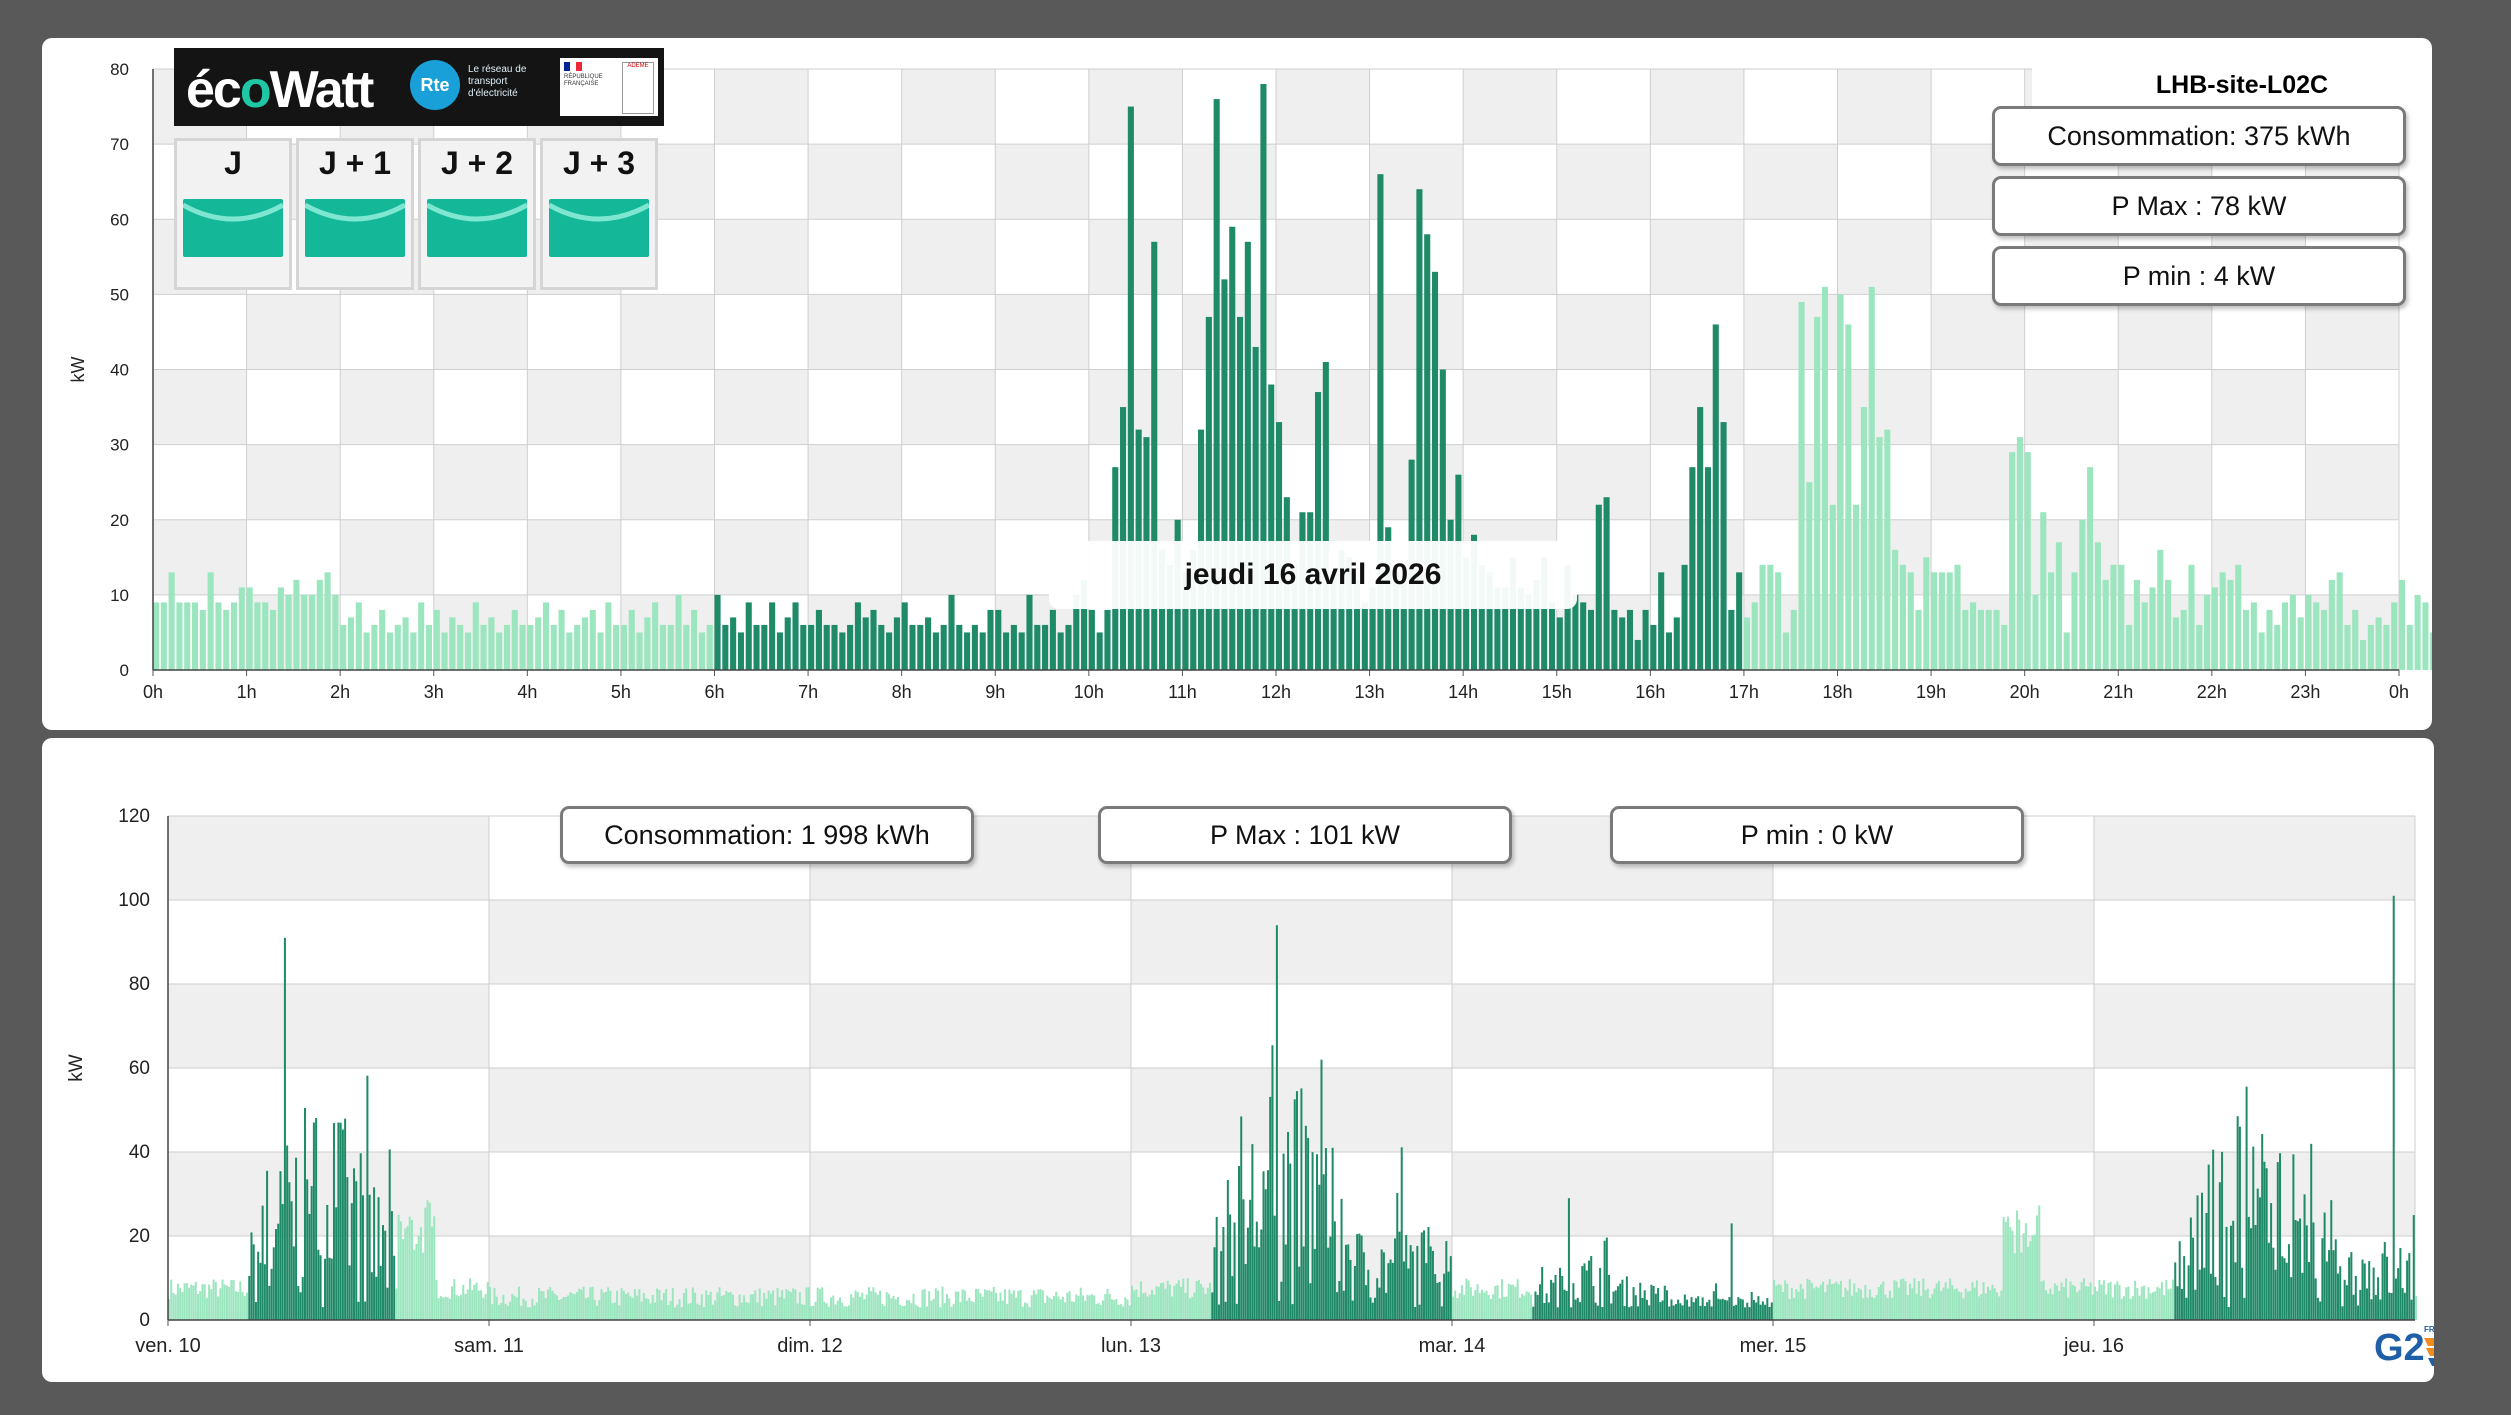 The width and height of the screenshot is (2511, 1415). I want to click on x-tick-label: 2h, so click(340, 692).